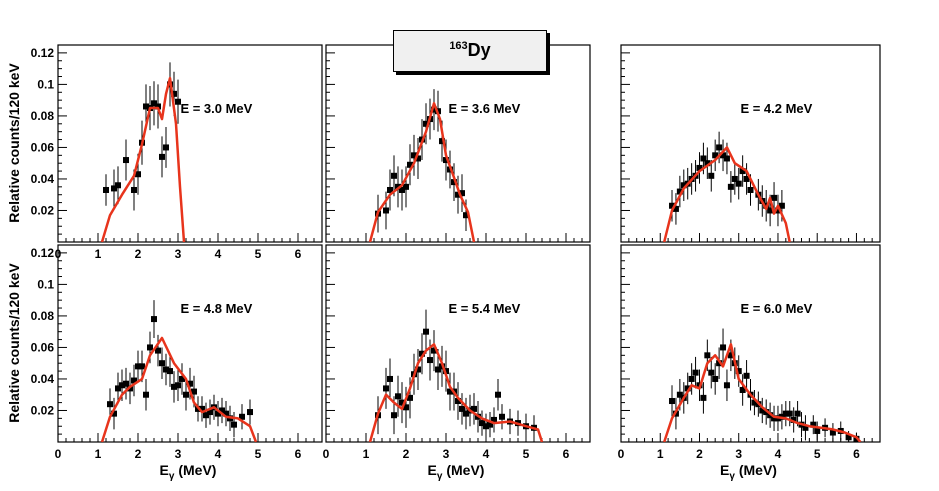 The image size is (939, 491). What do you see at coordinates (43, 253) in the screenshot?
I see `y-tick-label: 0.12` at bounding box center [43, 253].